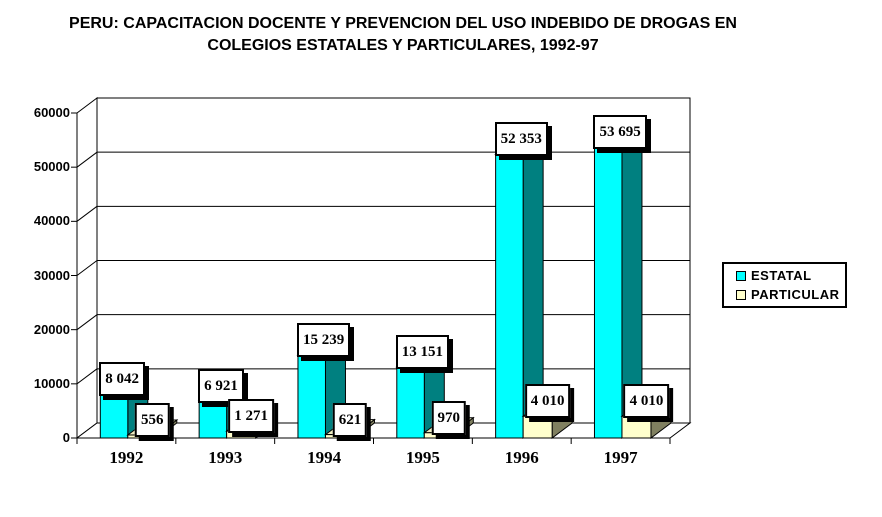 The image size is (882, 517). I want to click on data-label-estatal-1992: 8 042, so click(122, 379).